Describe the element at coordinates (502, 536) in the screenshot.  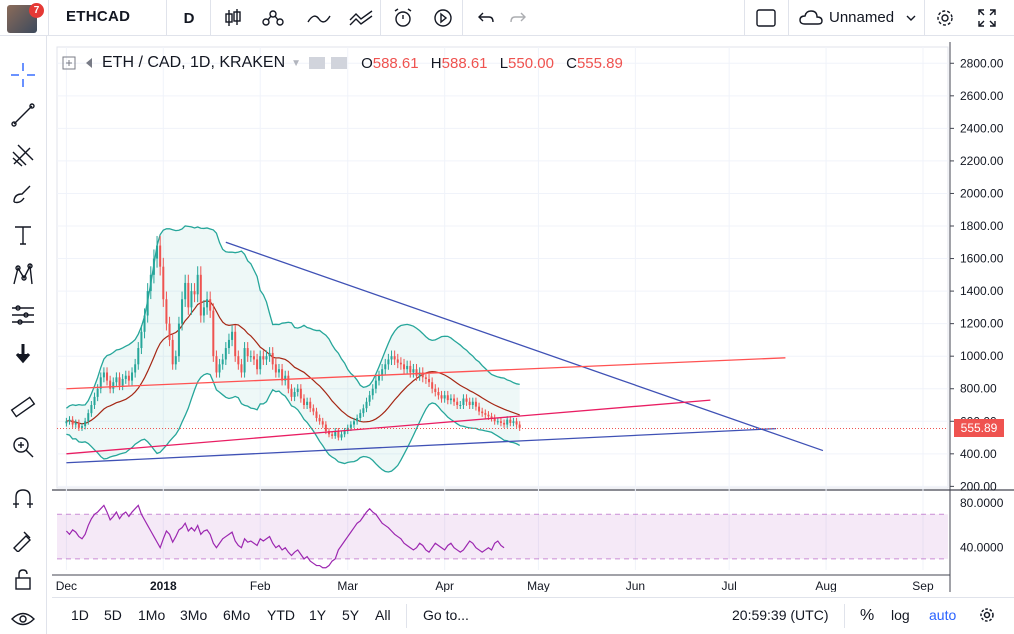
I see `rsi-pane` at that location.